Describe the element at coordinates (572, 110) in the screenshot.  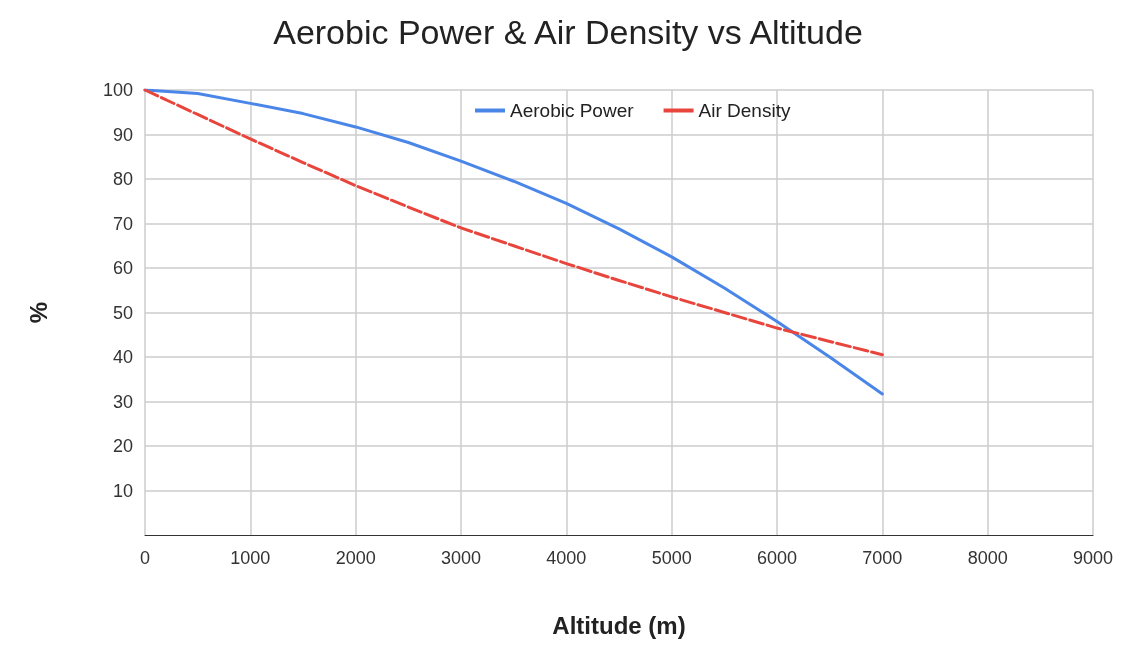
I see `legend-label: Aerobic Power` at that location.